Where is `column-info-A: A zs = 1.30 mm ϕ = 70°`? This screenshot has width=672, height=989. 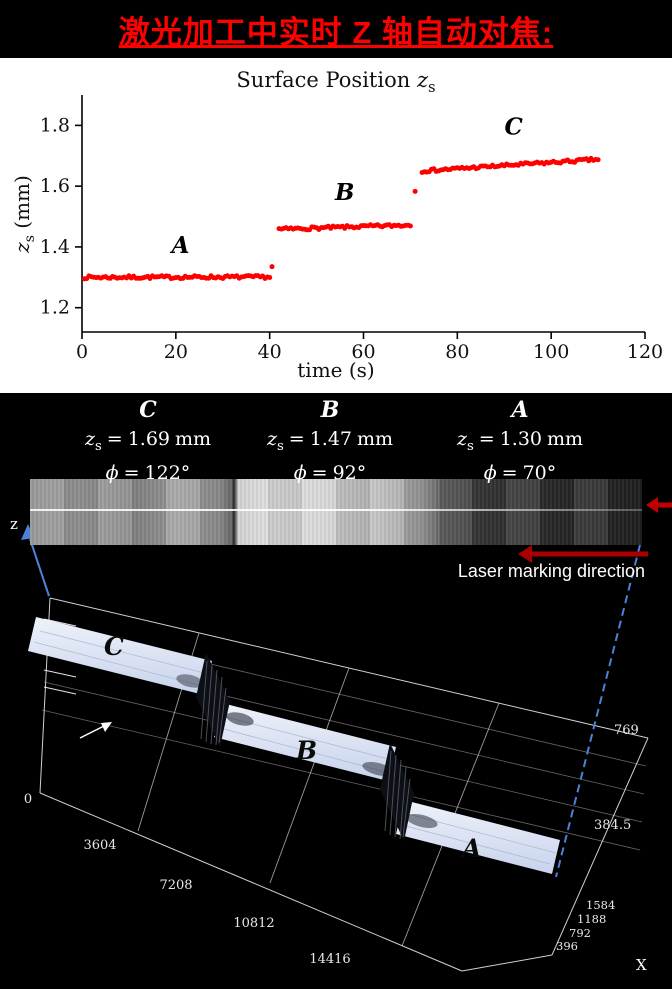 column-info-A: A zs = 1.30 mm ϕ = 70° is located at coordinates (520, 441).